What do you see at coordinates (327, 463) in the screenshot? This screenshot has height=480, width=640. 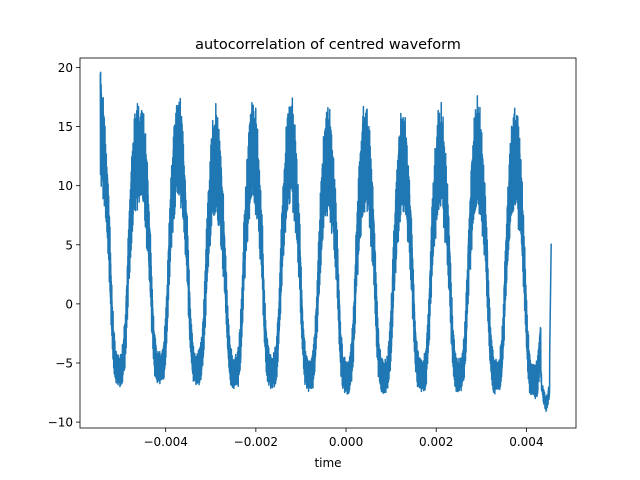 I see `x-axis-label: time` at bounding box center [327, 463].